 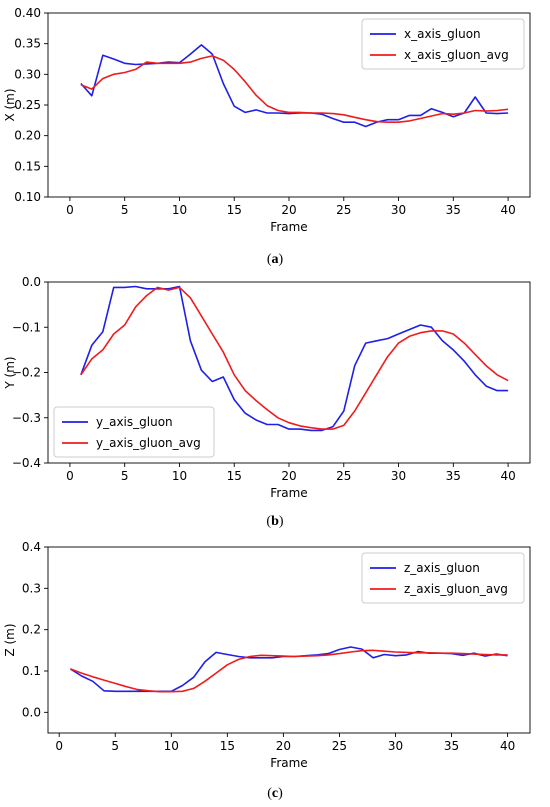 I want to click on y-tick-label: 0.3, so click(x=31, y=588).